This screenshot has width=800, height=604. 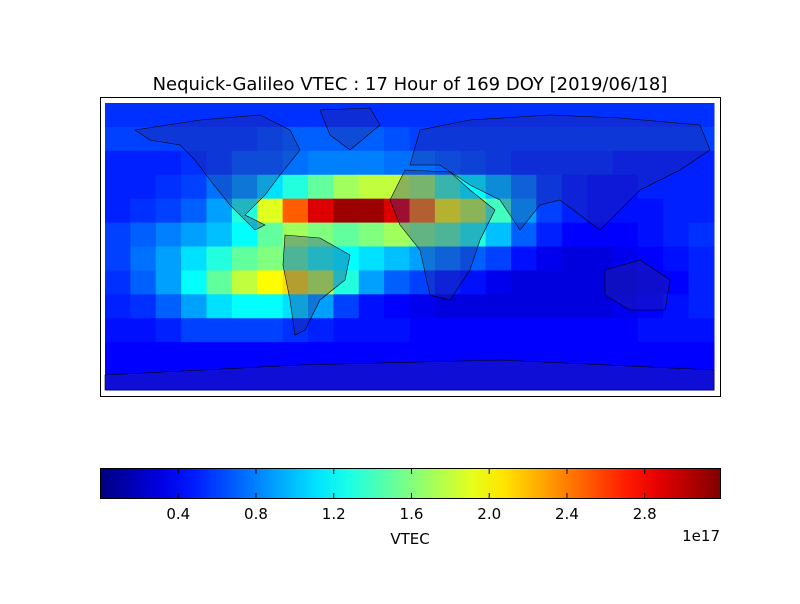 What do you see at coordinates (701, 536) in the screenshot?
I see `colorbar-offset: 1e17` at bounding box center [701, 536].